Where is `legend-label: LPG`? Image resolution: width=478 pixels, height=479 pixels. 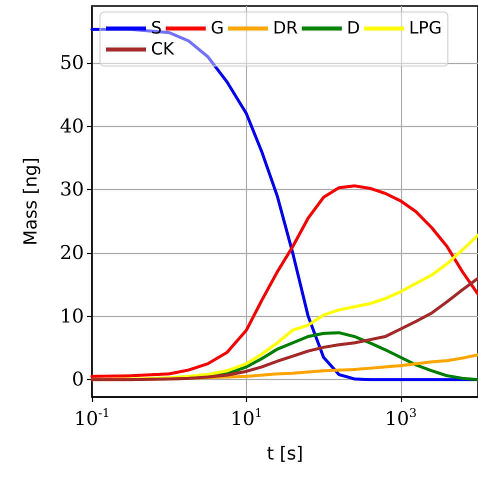
legend-label: LPG is located at coordinates (425, 28).